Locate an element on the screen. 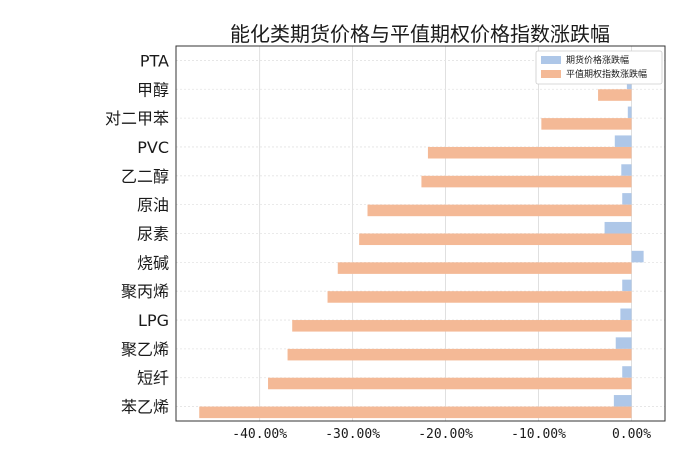  x-tick-label: -10.00% is located at coordinates (538, 434).